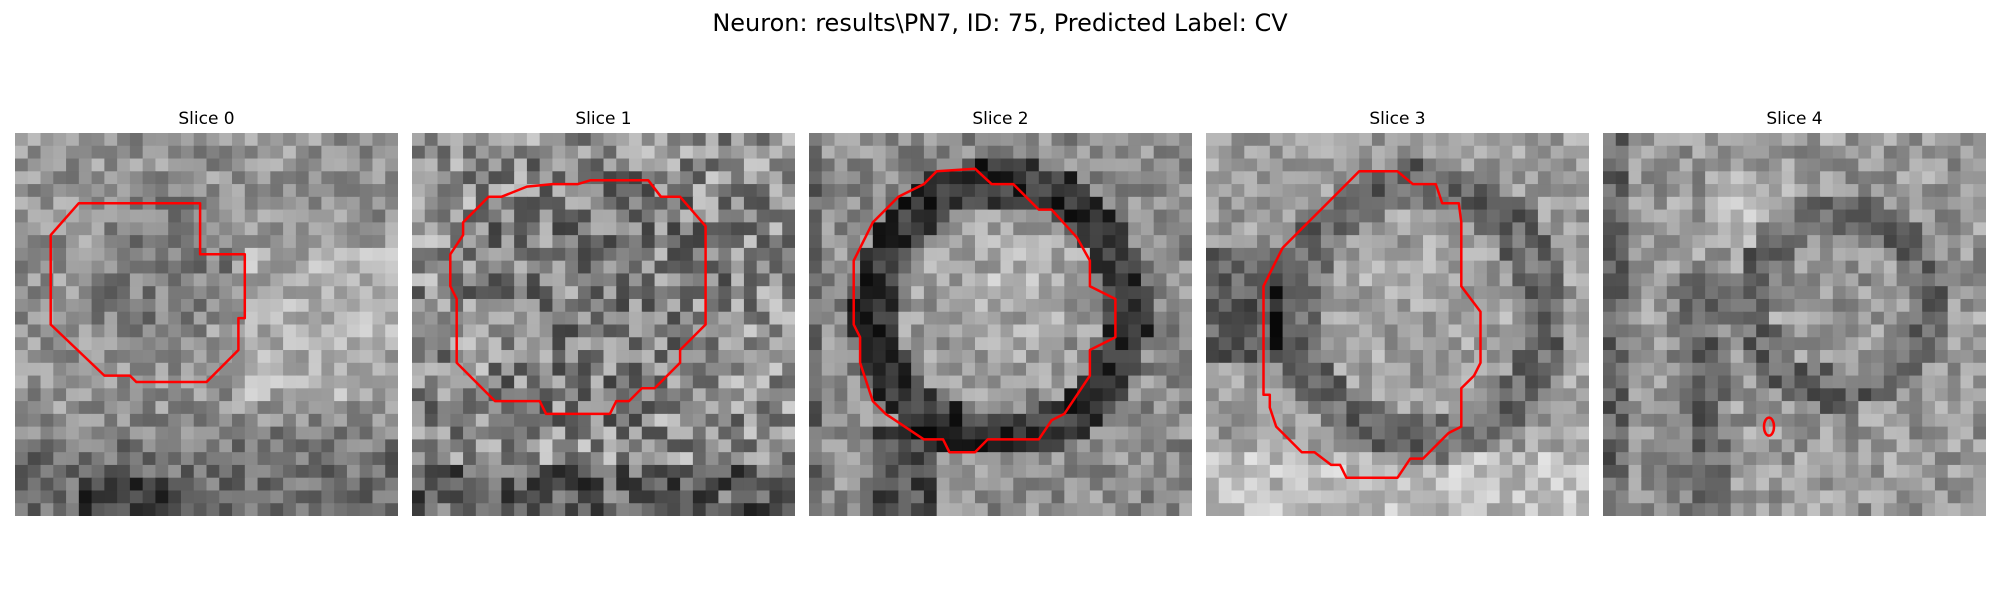 The image size is (2000, 600). I want to click on slice-title-3: Slice 3, so click(1397, 119).